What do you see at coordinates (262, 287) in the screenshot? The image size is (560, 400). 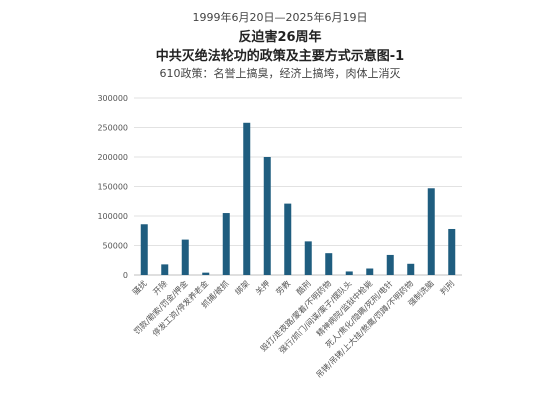 I see `x-category-label: 关押` at bounding box center [262, 287].